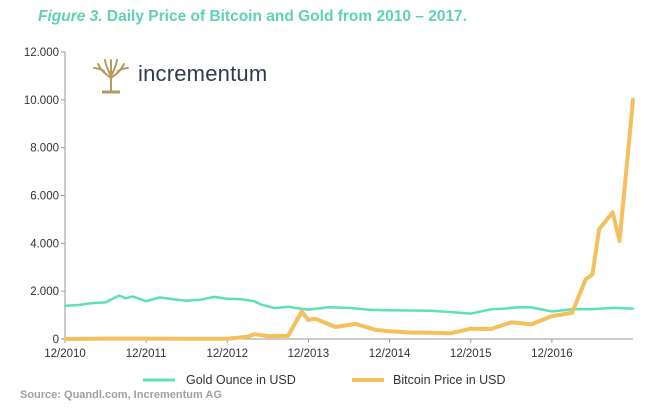 The width and height of the screenshot is (661, 413). What do you see at coordinates (449, 380) in the screenshot?
I see `legend-label-bitcoin: Bitcoin Price in USD` at bounding box center [449, 380].